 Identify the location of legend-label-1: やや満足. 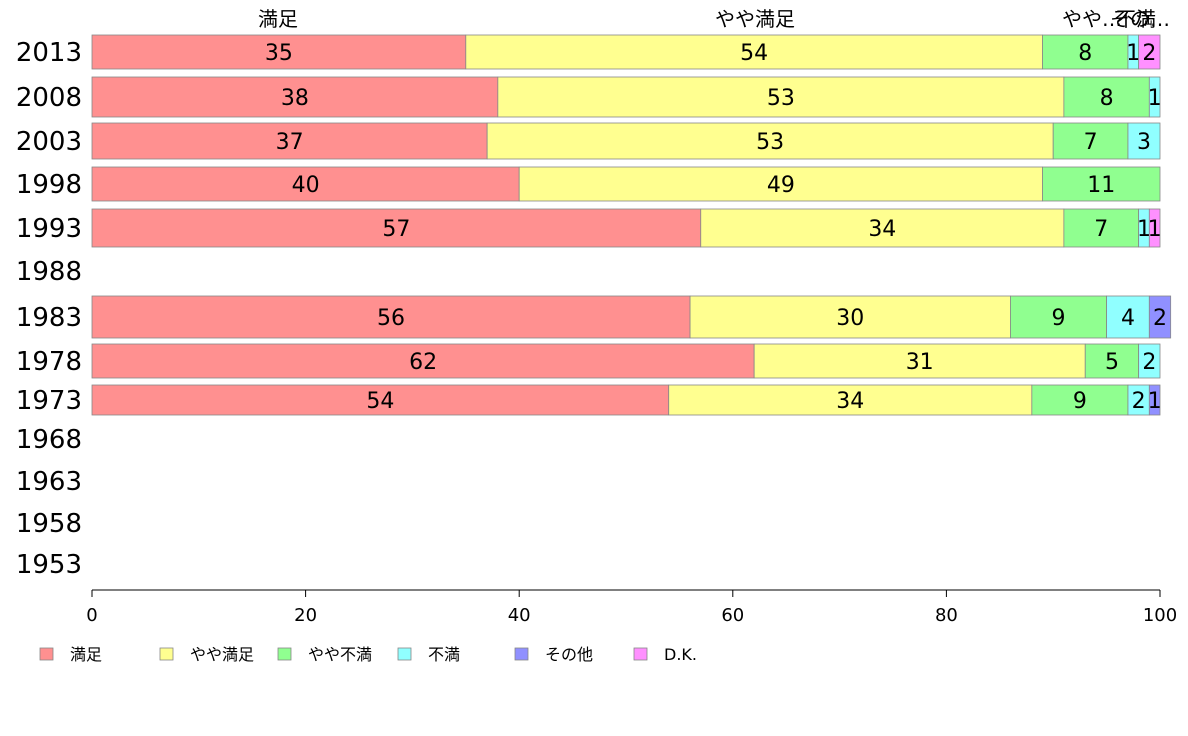
(222, 654).